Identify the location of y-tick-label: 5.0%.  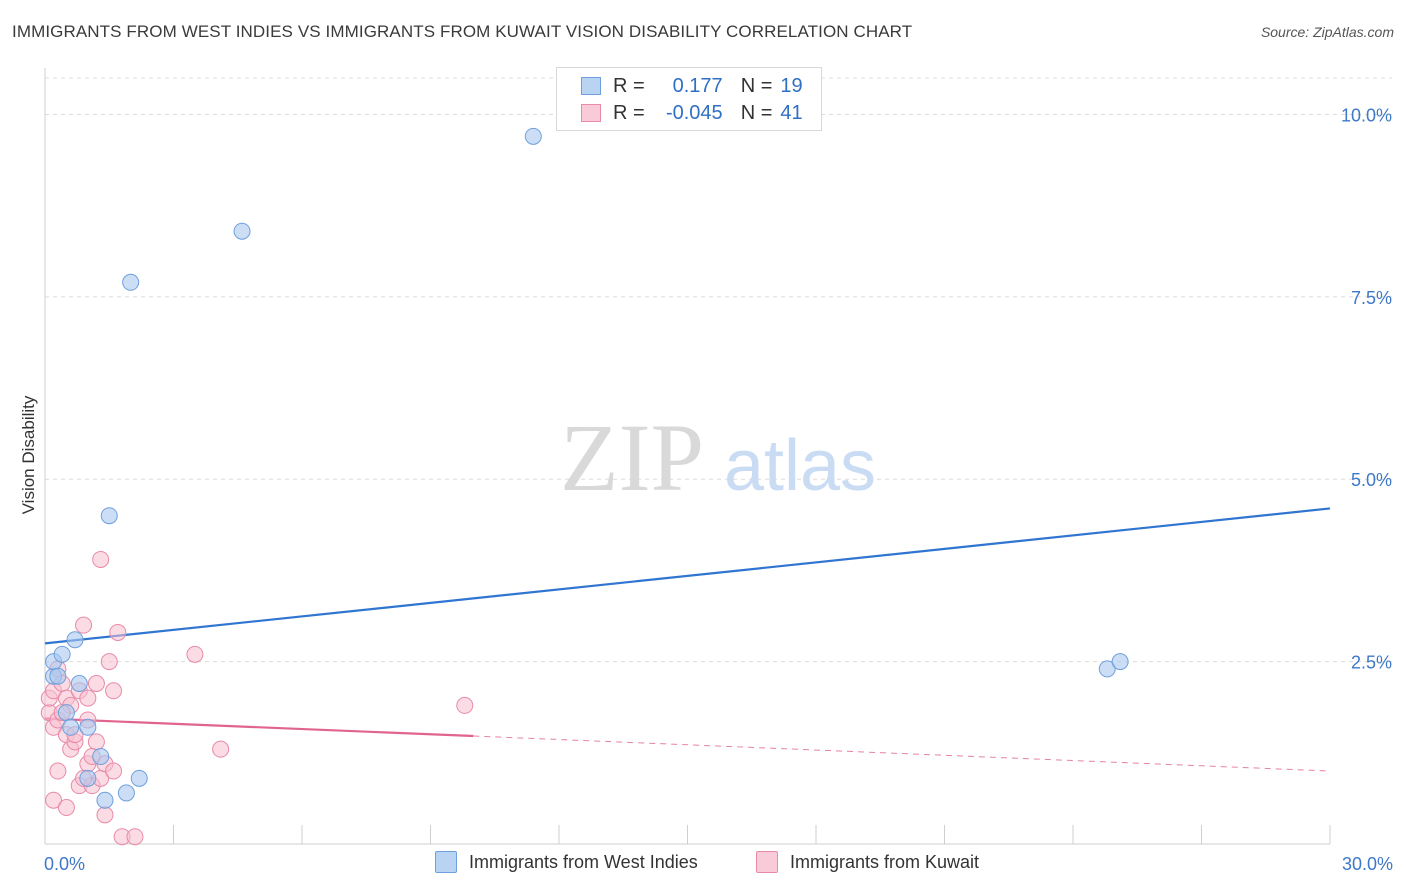
(1371, 480).